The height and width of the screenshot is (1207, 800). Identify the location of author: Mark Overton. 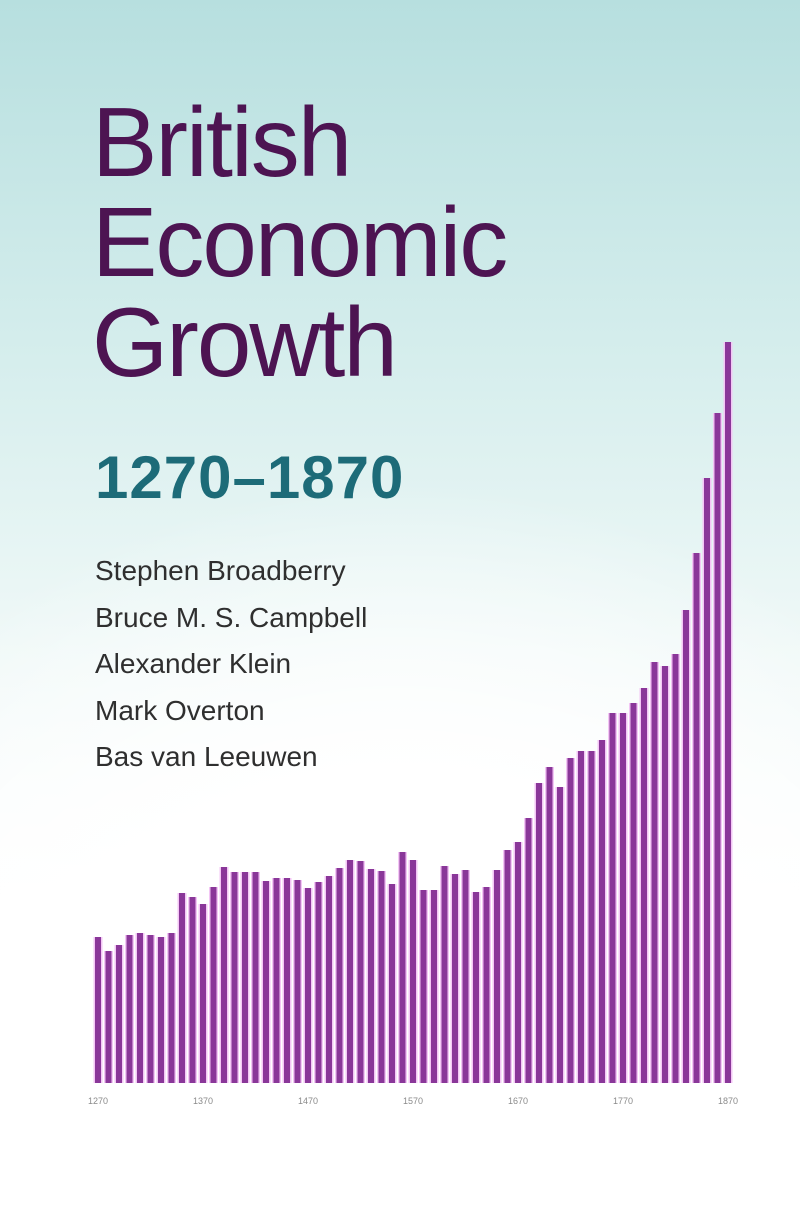
(180, 710).